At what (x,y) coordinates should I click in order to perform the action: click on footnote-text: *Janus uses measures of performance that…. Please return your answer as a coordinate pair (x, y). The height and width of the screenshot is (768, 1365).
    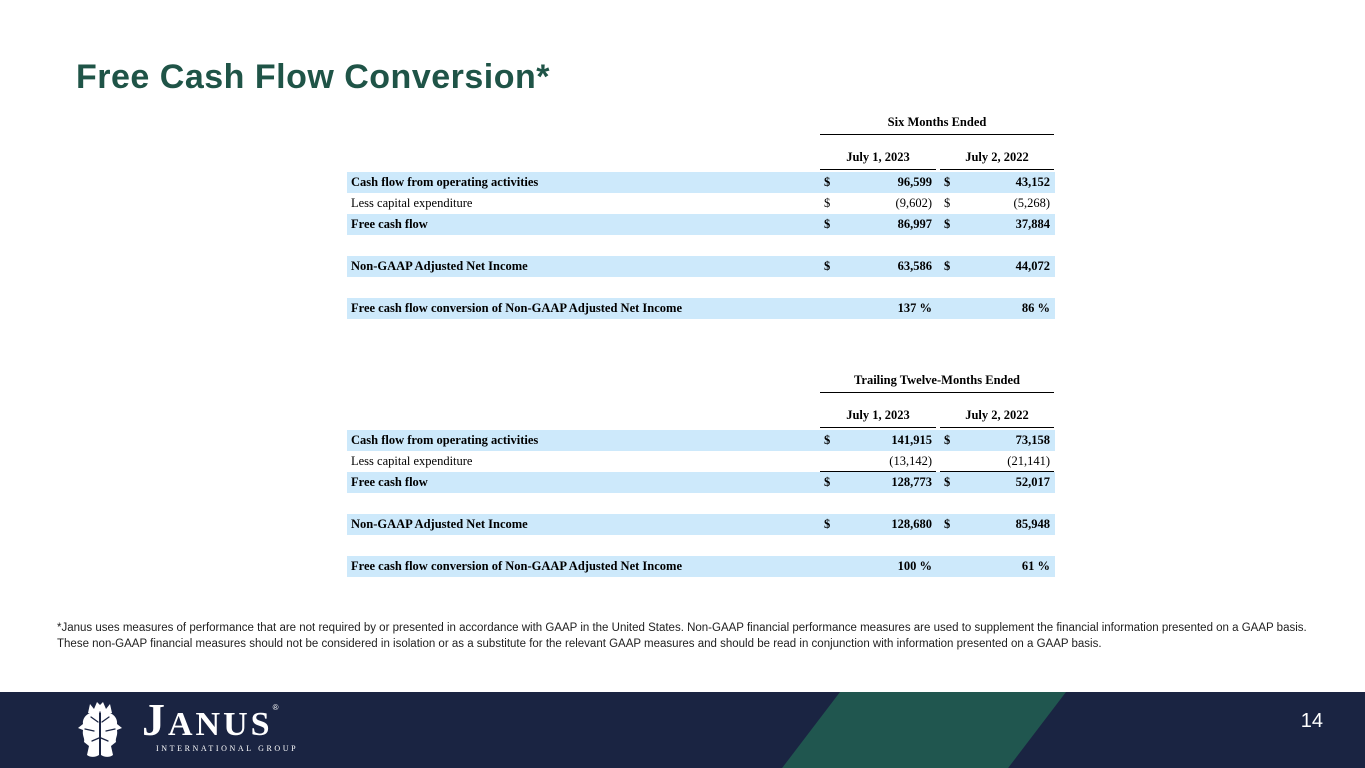
    Looking at the image, I should click on (682, 636).